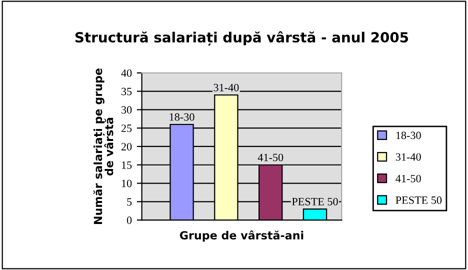 Image resolution: width=468 pixels, height=270 pixels. What do you see at coordinates (129, 202) in the screenshot?
I see `y-tick-label: 5` at bounding box center [129, 202].